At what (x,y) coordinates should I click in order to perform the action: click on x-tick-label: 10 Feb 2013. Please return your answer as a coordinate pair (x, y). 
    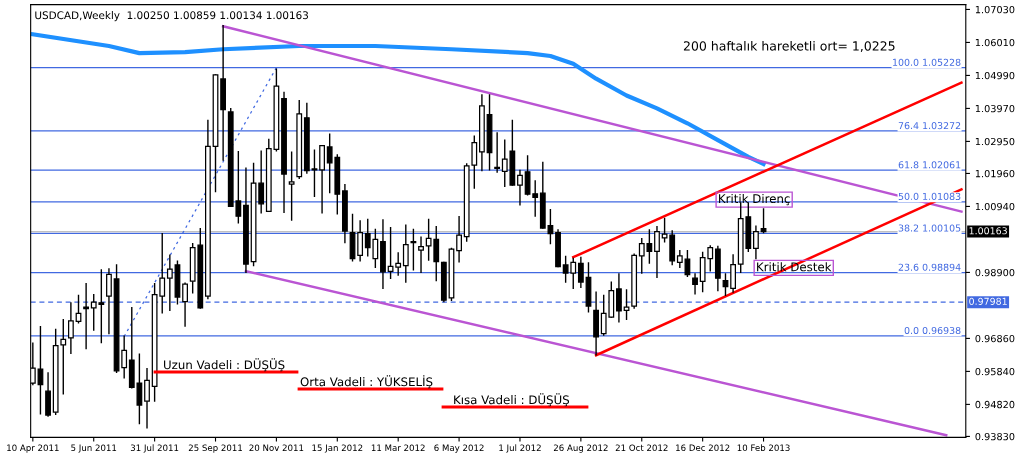
    Looking at the image, I should click on (763, 447).